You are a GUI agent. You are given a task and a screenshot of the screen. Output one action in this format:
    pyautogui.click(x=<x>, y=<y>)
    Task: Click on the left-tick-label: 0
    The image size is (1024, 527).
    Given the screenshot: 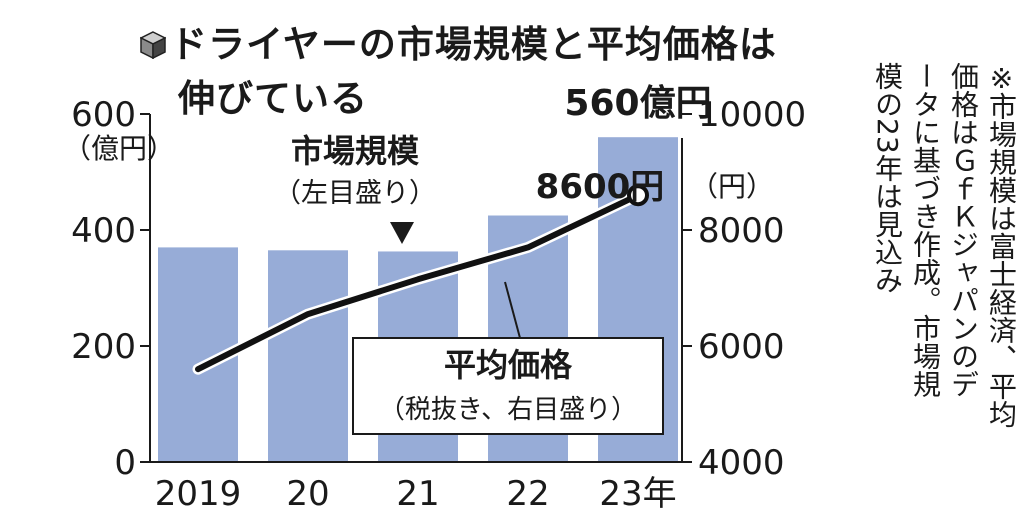 What is the action you would take?
    pyautogui.click(x=125, y=463)
    